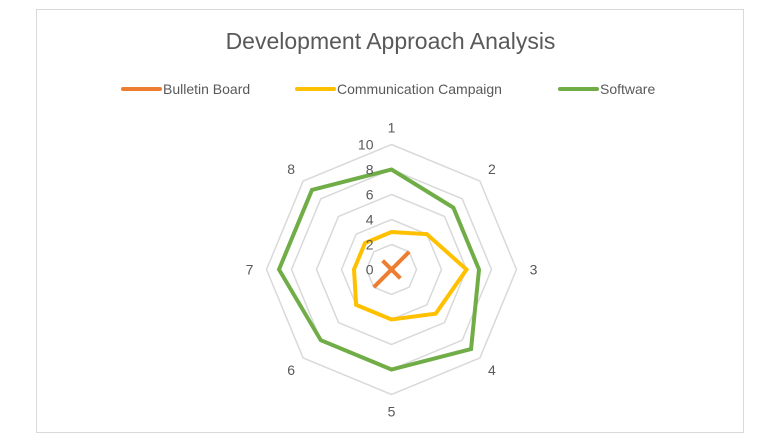 The width and height of the screenshot is (768, 443). What do you see at coordinates (366, 145) in the screenshot?
I see `radial-tick-label: 10` at bounding box center [366, 145].